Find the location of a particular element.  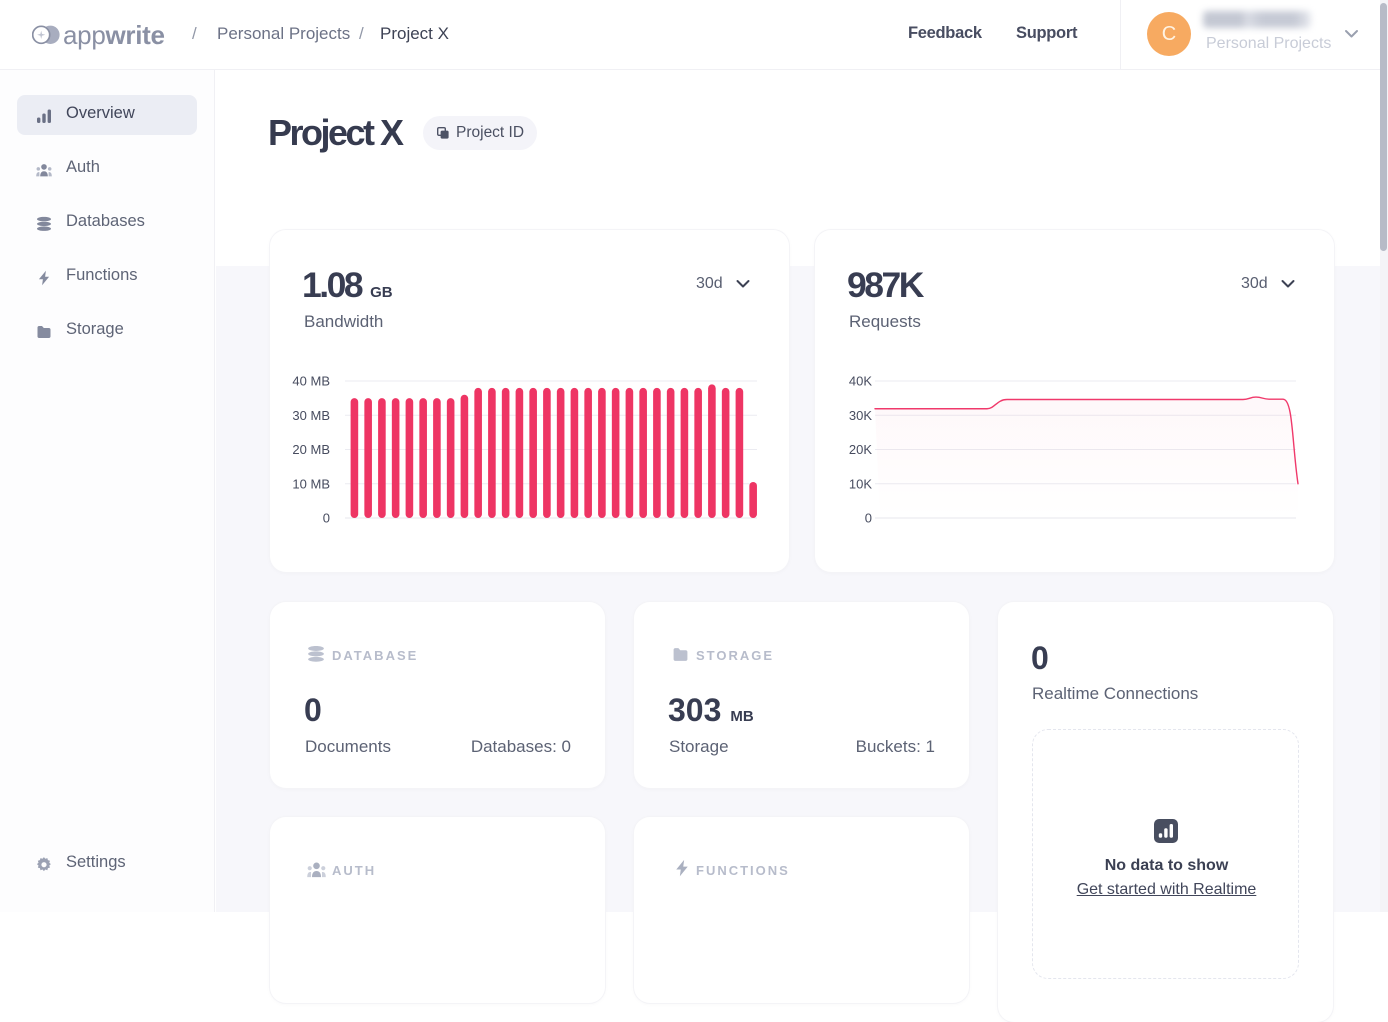

svg-text: 20K is located at coordinates (860, 449).